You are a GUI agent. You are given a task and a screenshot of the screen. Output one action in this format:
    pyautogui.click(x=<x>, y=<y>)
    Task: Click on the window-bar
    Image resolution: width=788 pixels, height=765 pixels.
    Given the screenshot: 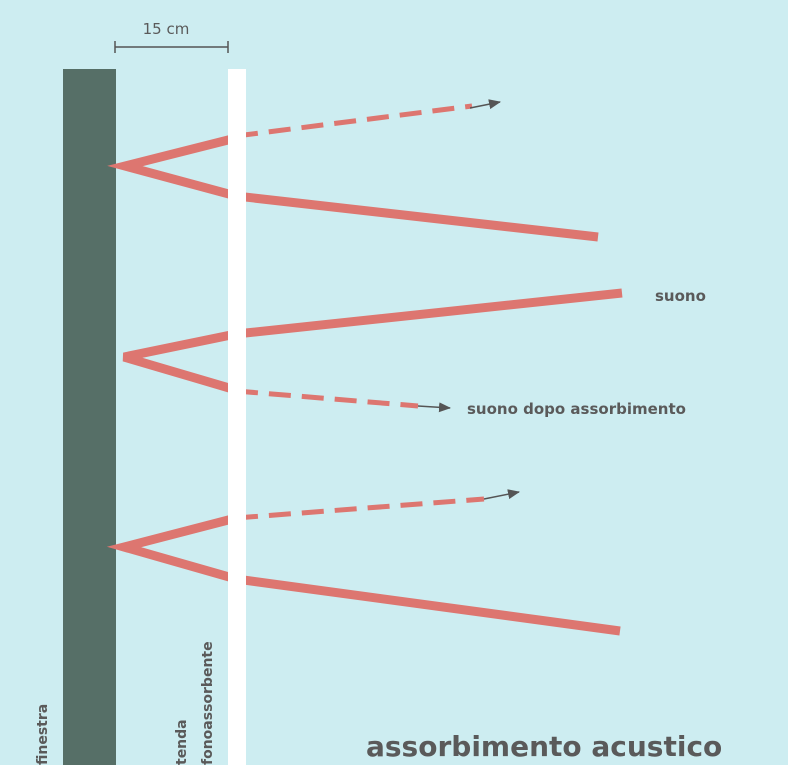 What is the action you would take?
    pyautogui.click(x=89, y=417)
    